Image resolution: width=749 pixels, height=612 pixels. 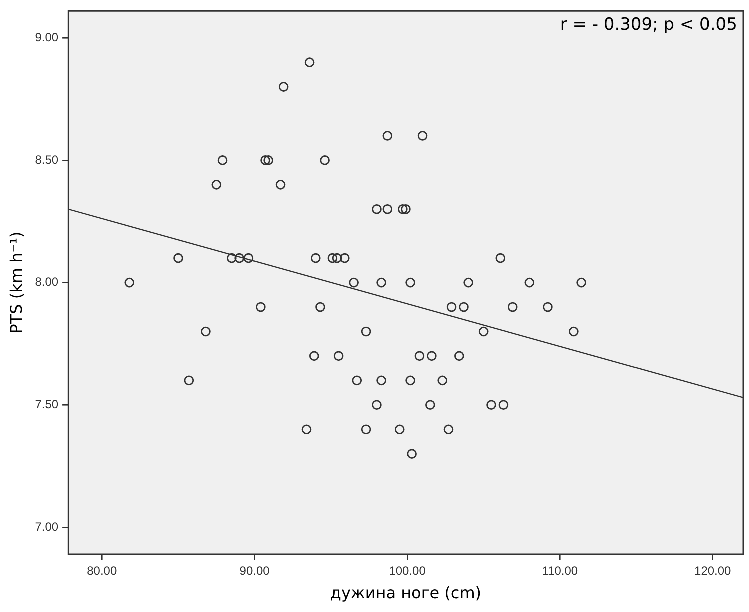 I want to click on x-tick-label: 120.00, so click(x=713, y=571).